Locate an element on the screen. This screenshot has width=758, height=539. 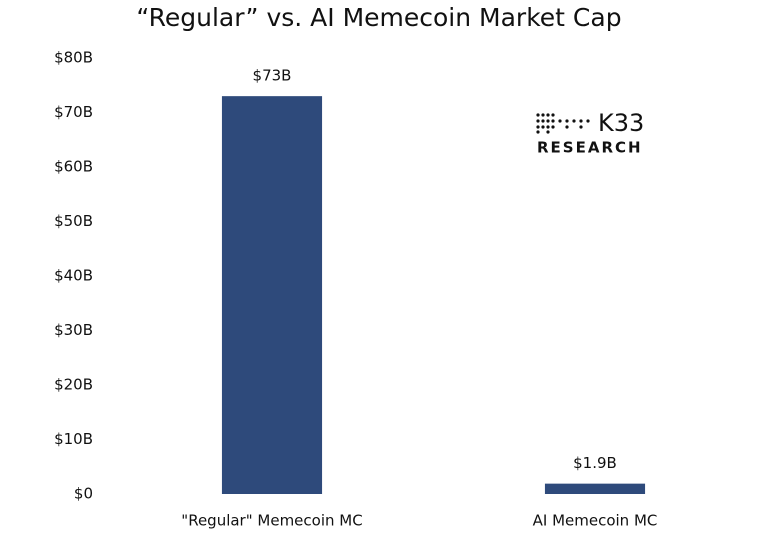
y-tick-label: $70B is located at coordinates (73, 112).